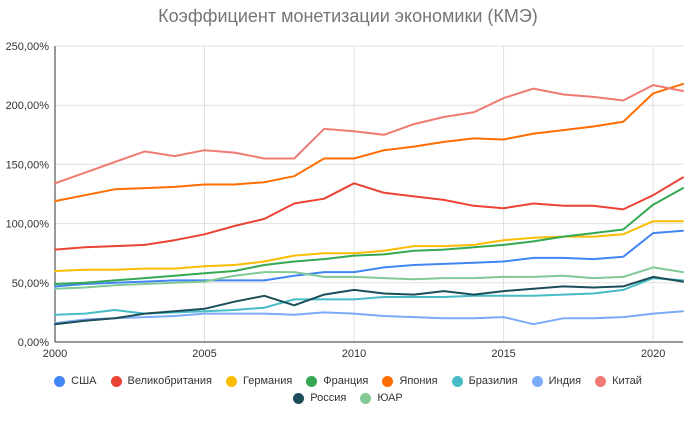 The height and width of the screenshot is (421, 696). Describe the element at coordinates (348, 398) in the screenshot. I see `legend-row-1: Россия ЮАР` at that location.